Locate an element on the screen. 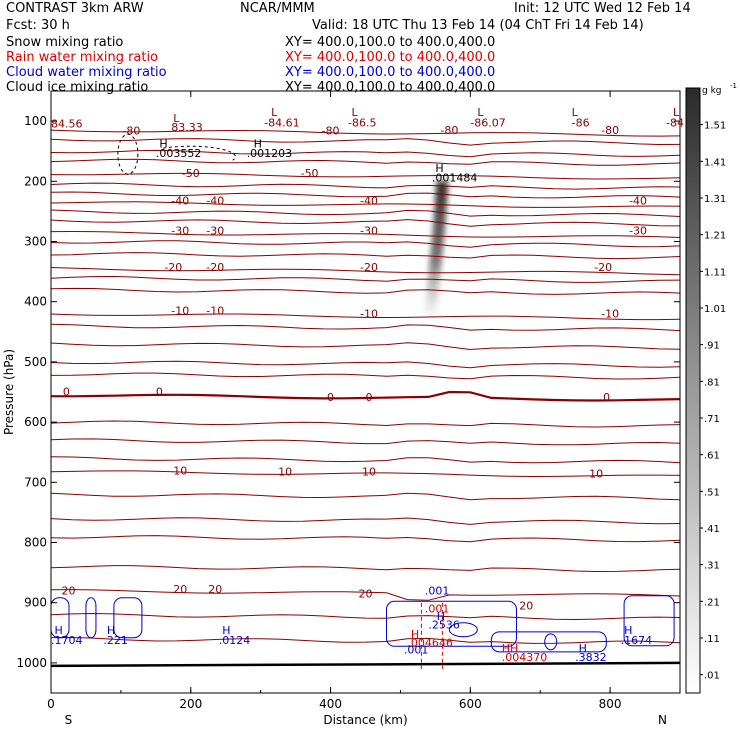 Image resolution: width=740 pixels, height=740 pixels. colorbar-label: .51 is located at coordinates (712, 492).